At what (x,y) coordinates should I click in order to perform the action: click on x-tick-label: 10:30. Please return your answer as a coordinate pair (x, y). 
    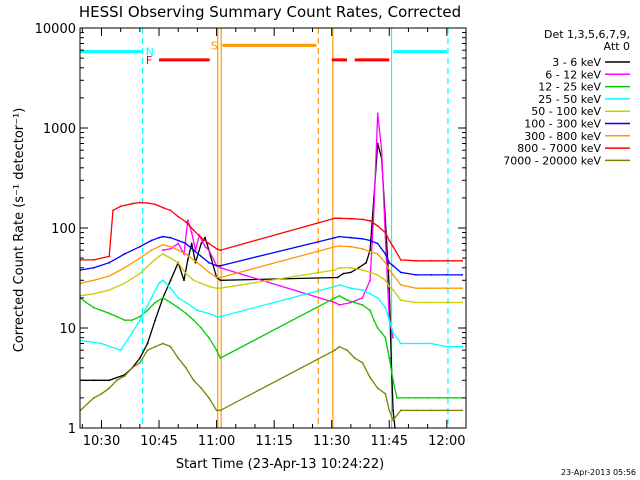
    Looking at the image, I should click on (101, 441).